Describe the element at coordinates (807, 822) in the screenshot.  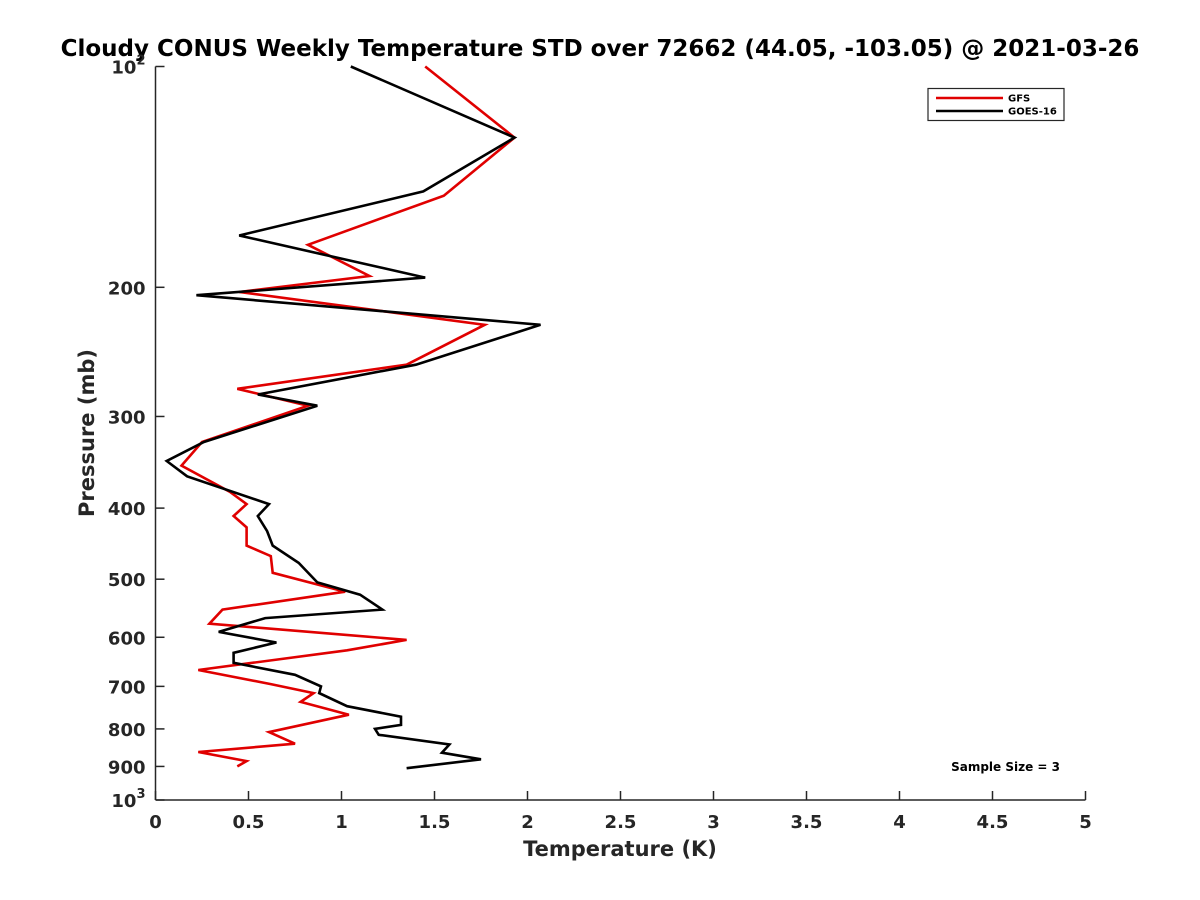
I see `x-tick-label: 3.5` at that location.